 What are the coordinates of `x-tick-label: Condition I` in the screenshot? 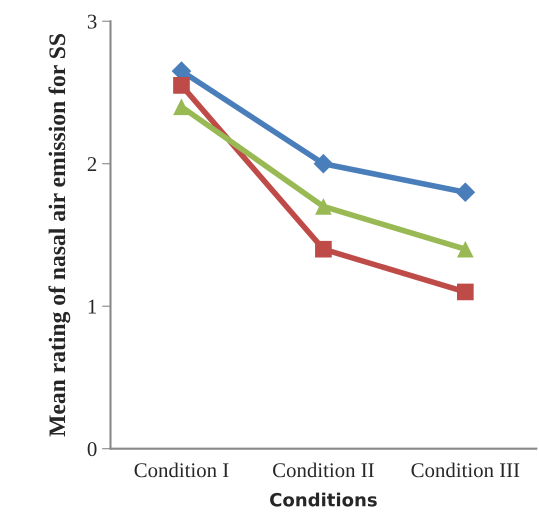 It's located at (181, 470).